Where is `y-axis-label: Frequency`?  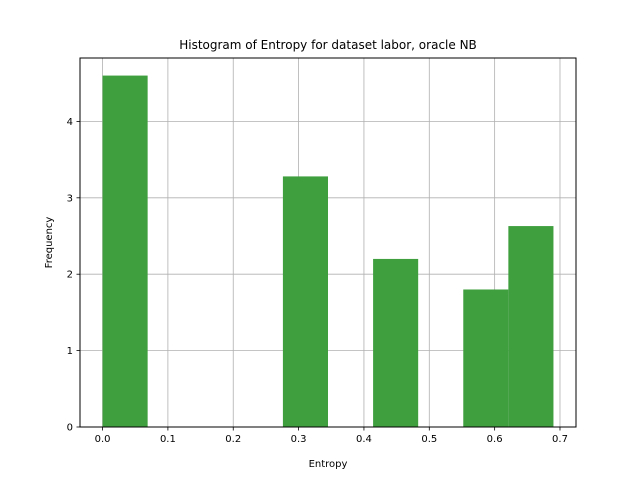
y-axis-label: Frequency is located at coordinates (49, 243).